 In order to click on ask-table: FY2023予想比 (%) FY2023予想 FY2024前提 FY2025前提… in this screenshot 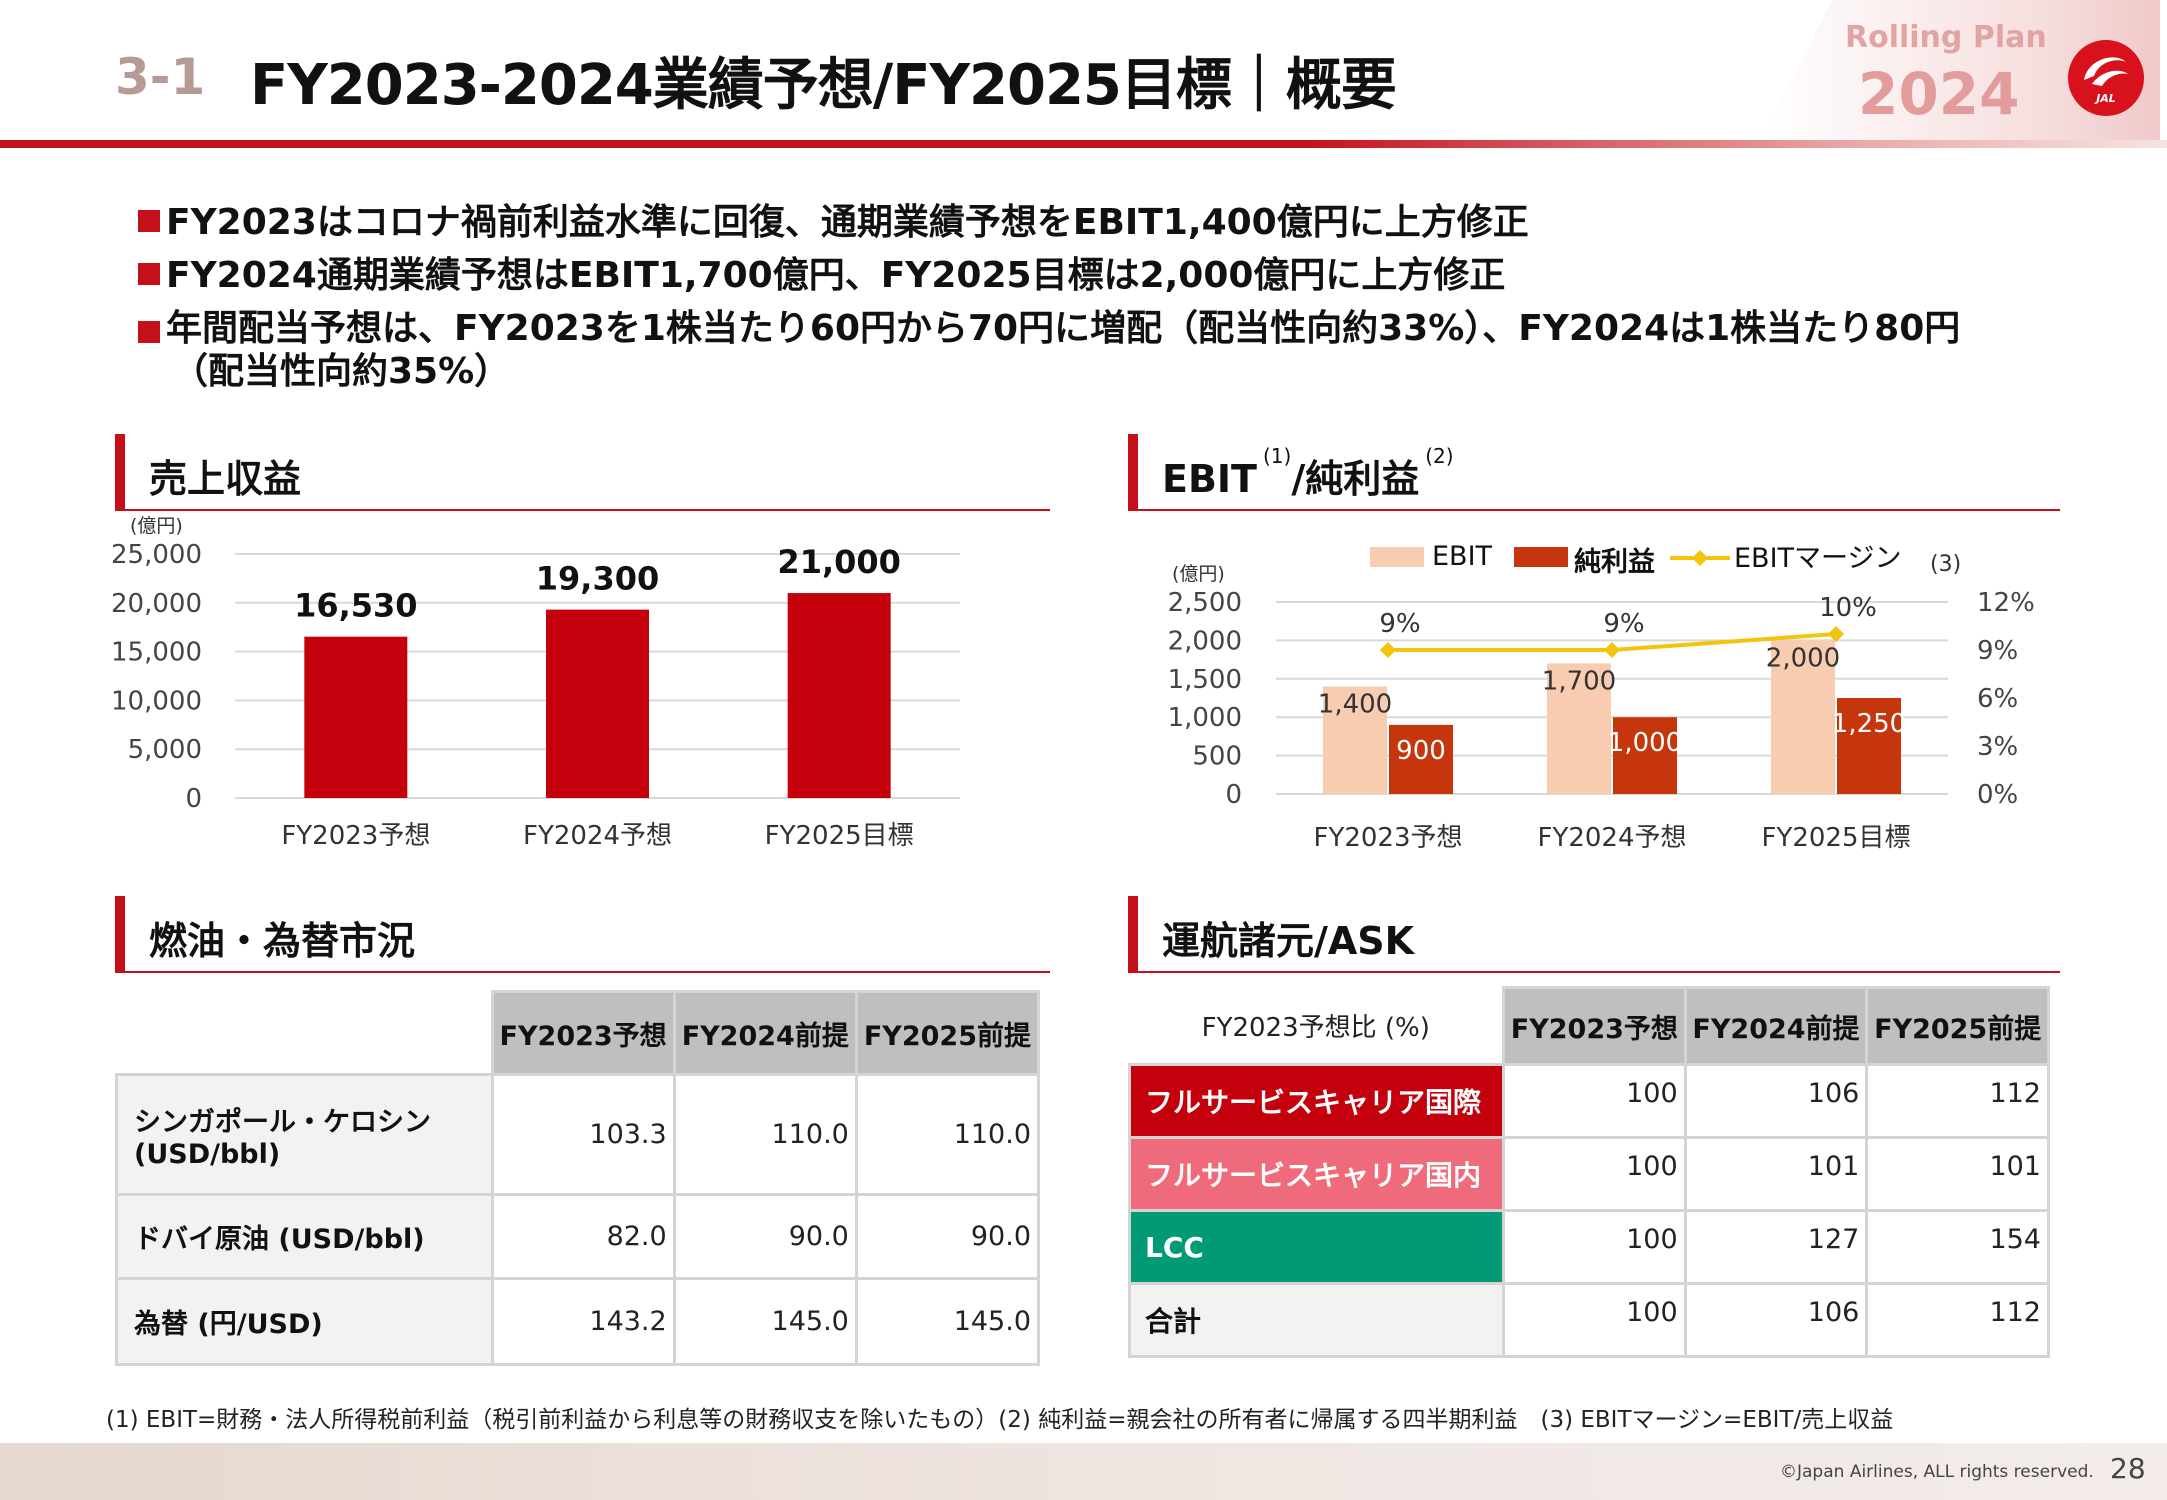, I will do `click(1589, 1172)`.